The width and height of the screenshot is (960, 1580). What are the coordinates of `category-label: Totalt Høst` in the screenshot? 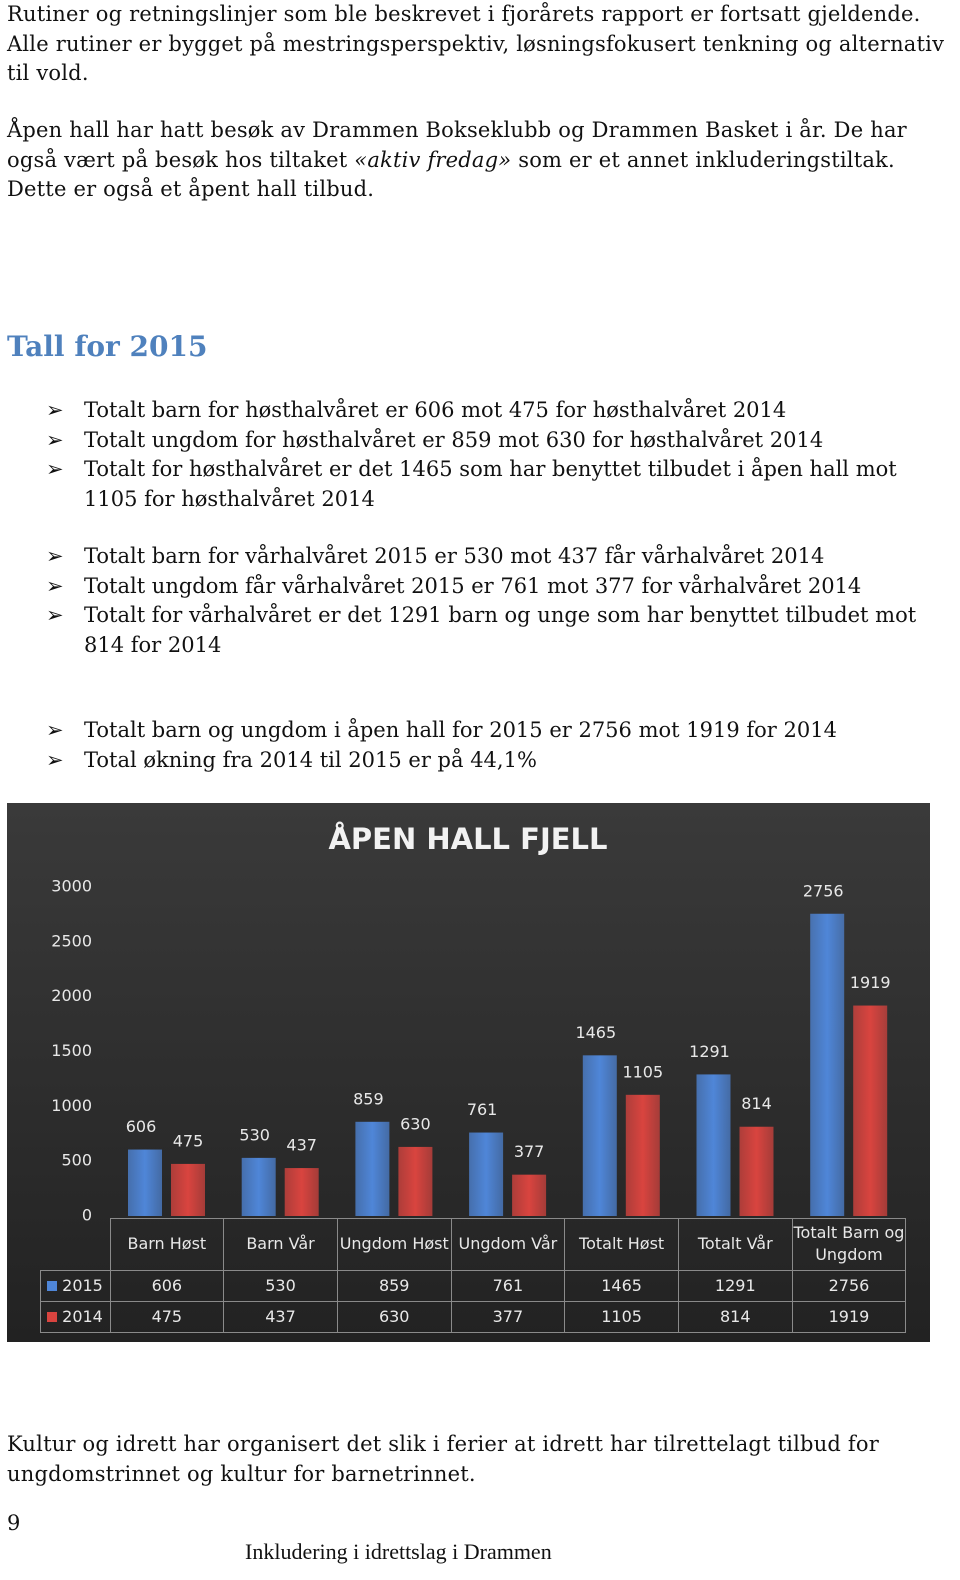 It's located at (621, 1244).